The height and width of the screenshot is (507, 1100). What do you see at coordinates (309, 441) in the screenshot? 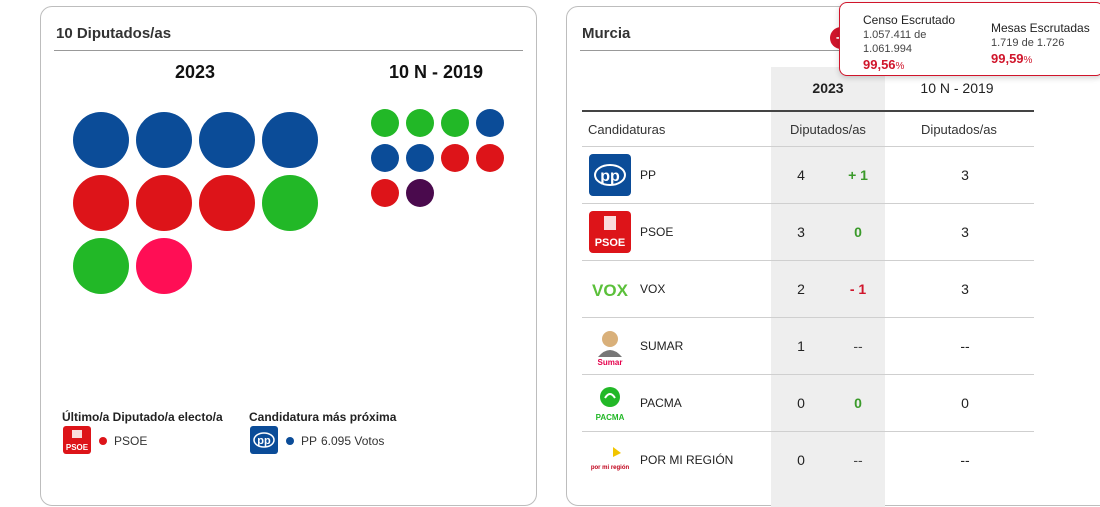
I see `closest-party: PP` at bounding box center [309, 441].